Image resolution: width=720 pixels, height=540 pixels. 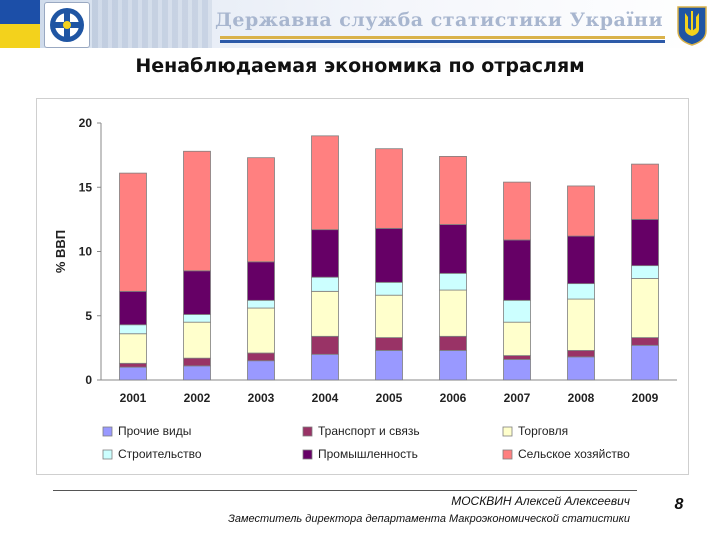 I want to click on author-name: МОСКВИН Алексей Алексеевич, so click(x=540, y=501).